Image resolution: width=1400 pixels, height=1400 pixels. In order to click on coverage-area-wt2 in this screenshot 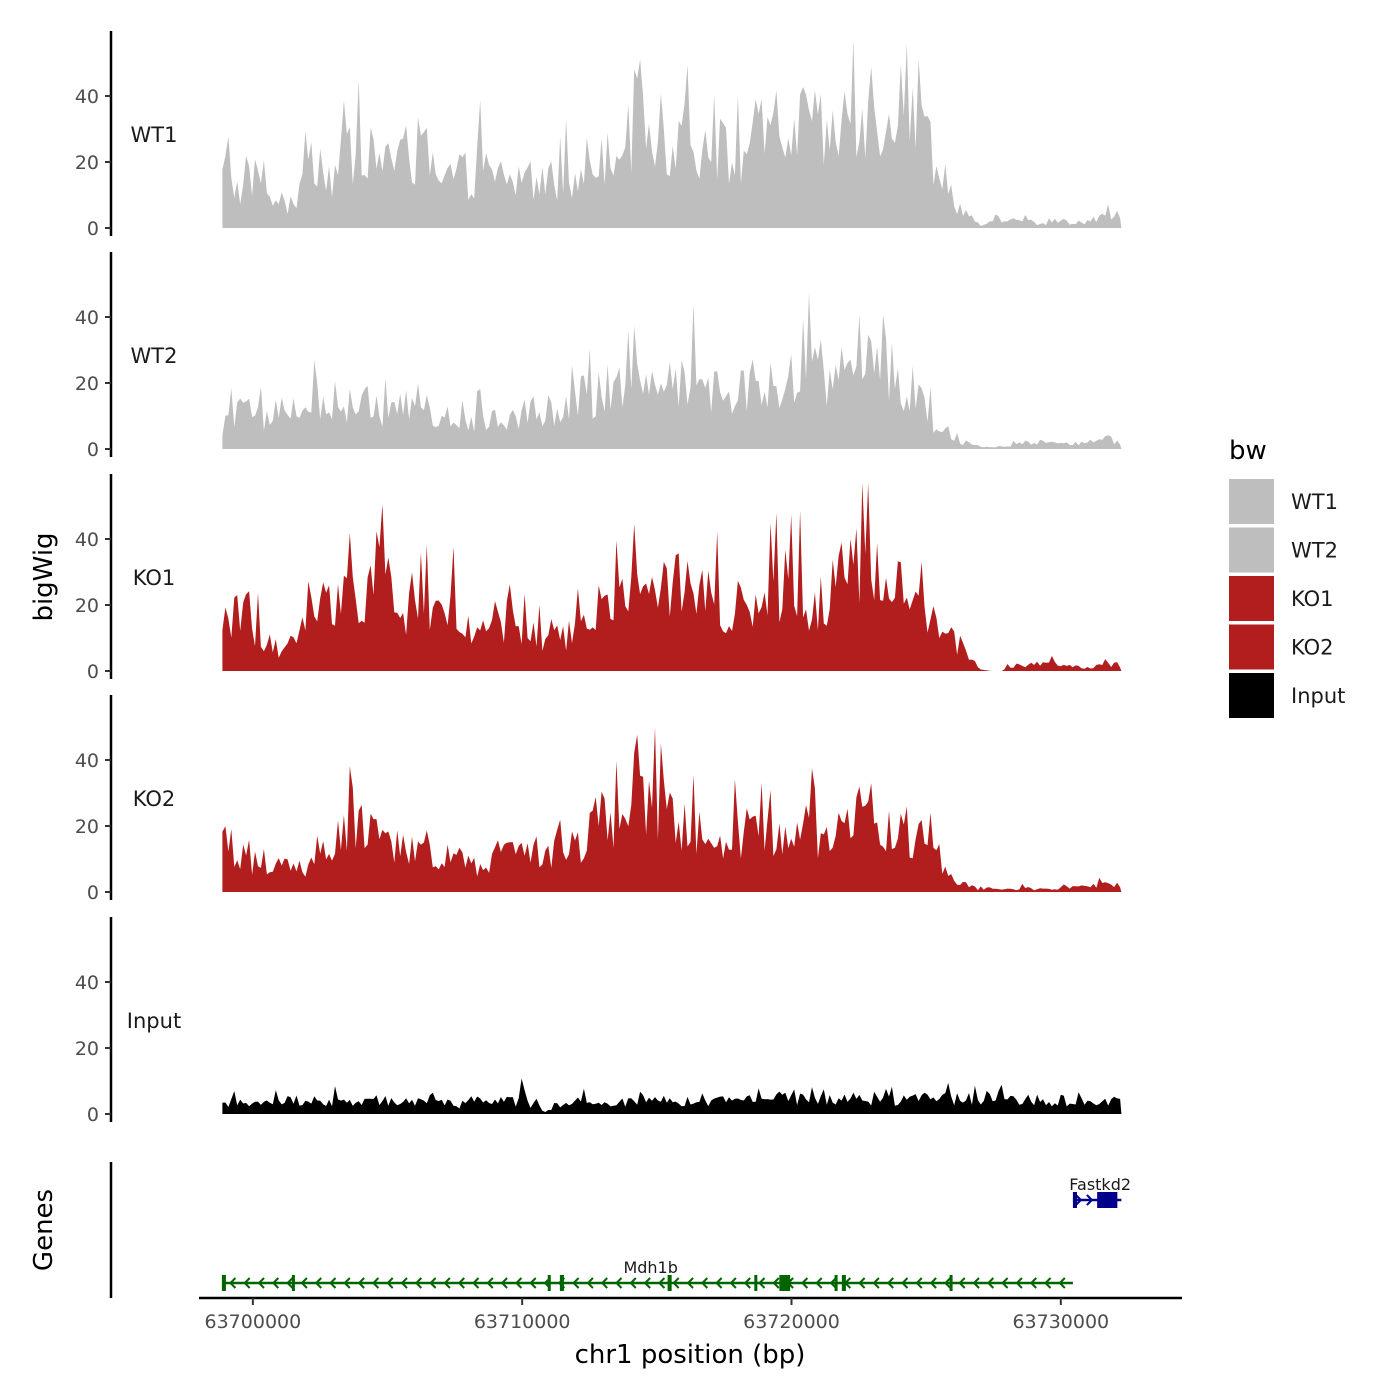, I will do `click(672, 371)`.